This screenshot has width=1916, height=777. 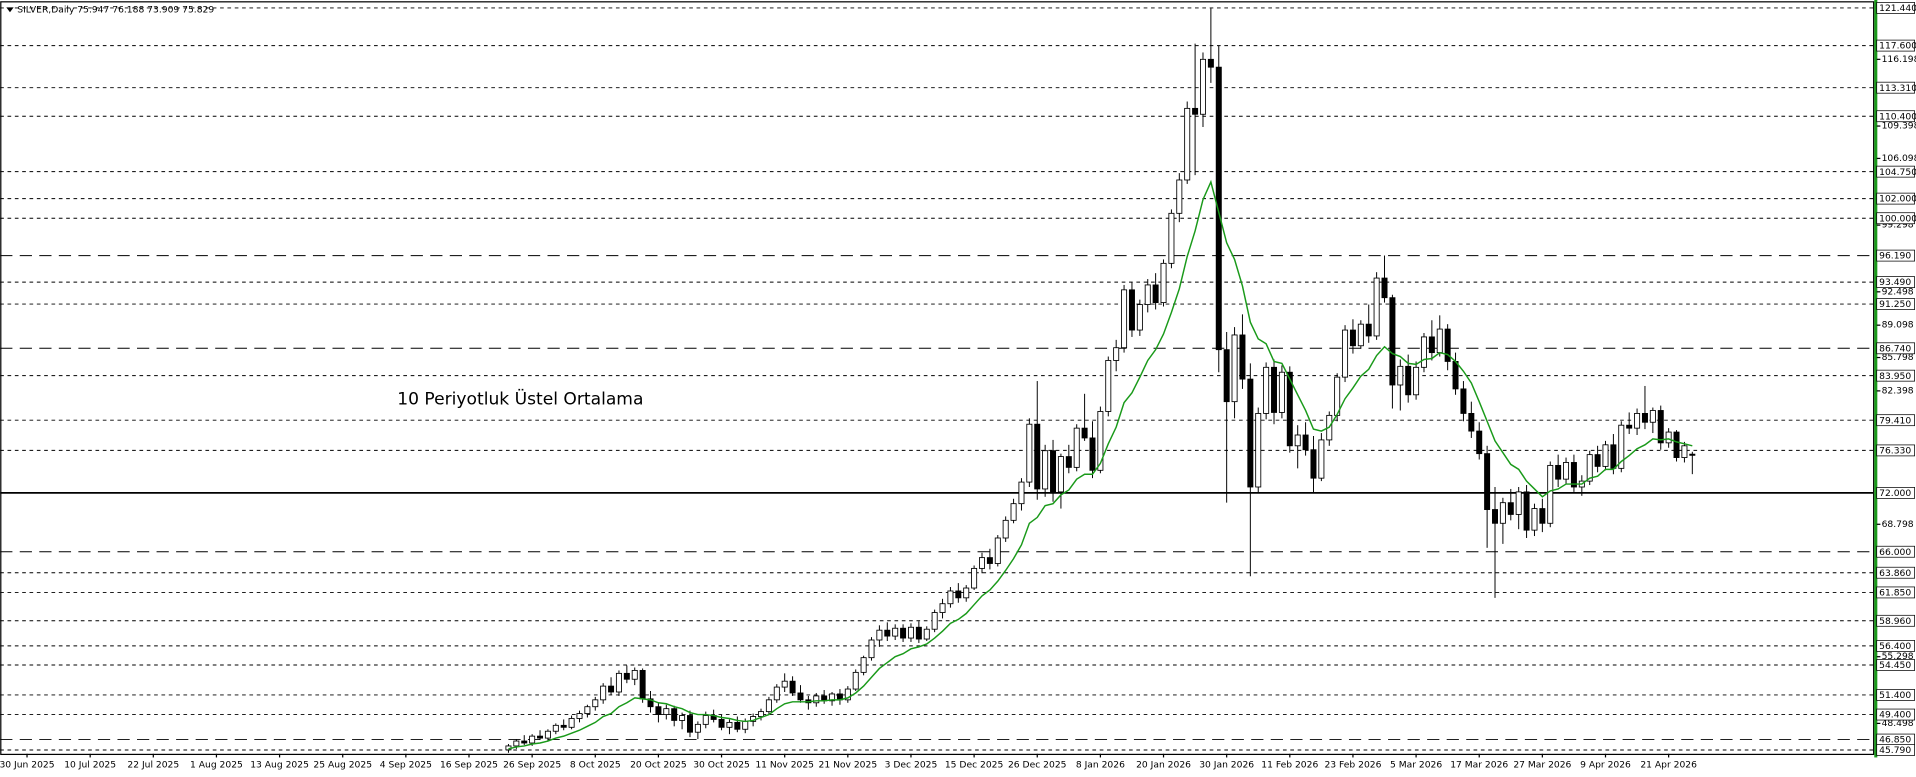 I want to click on x-tick-label: 15 Dec 2025, so click(x=974, y=764).